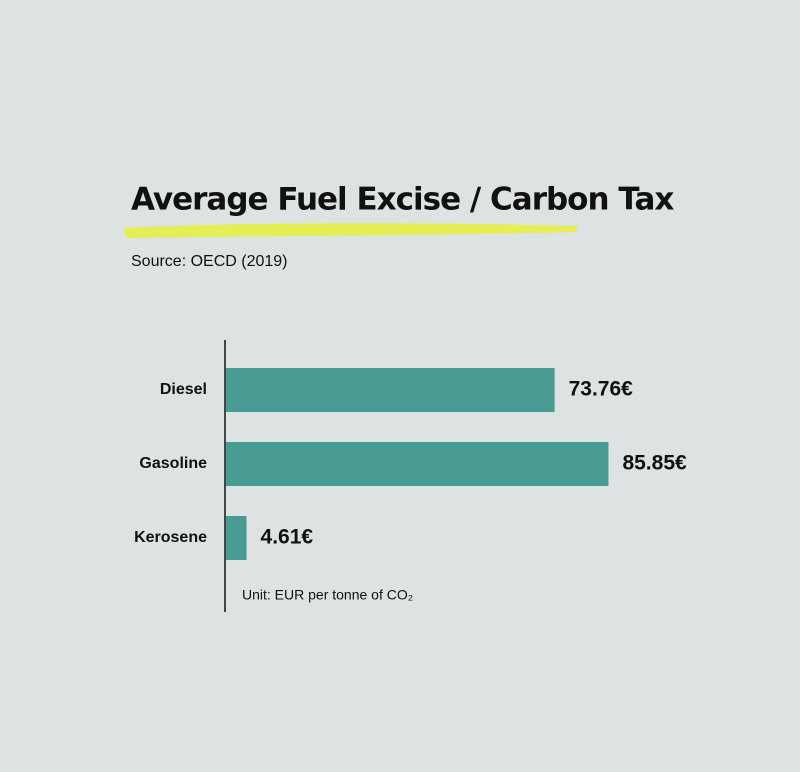 Image resolution: width=800 pixels, height=772 pixels. Describe the element at coordinates (351, 230) in the screenshot. I see `title-highlight` at that location.